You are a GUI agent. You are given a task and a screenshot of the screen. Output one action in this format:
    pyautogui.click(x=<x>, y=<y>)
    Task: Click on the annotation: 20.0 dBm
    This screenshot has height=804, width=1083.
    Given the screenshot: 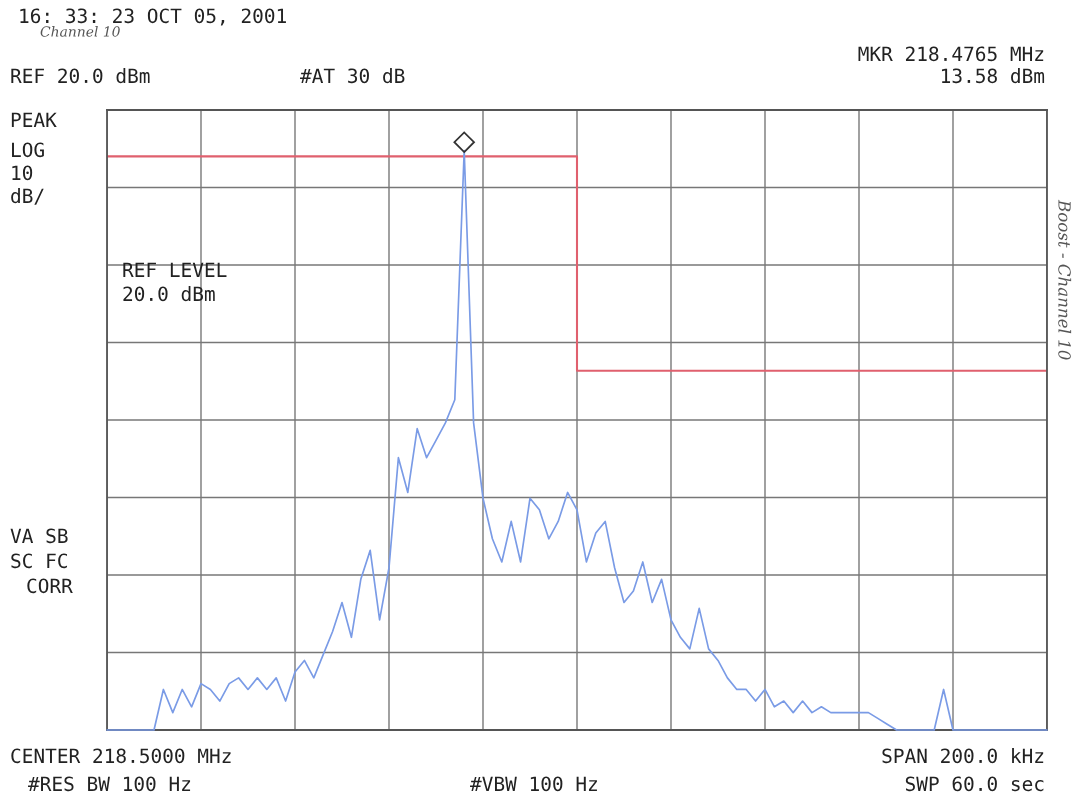 What is the action you would take?
    pyautogui.click(x=169, y=294)
    